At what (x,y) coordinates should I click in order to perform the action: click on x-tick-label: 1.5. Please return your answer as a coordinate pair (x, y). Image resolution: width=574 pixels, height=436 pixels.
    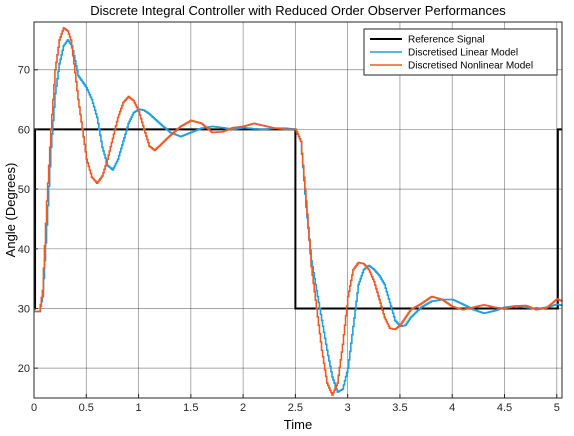
    Looking at the image, I should click on (190, 408).